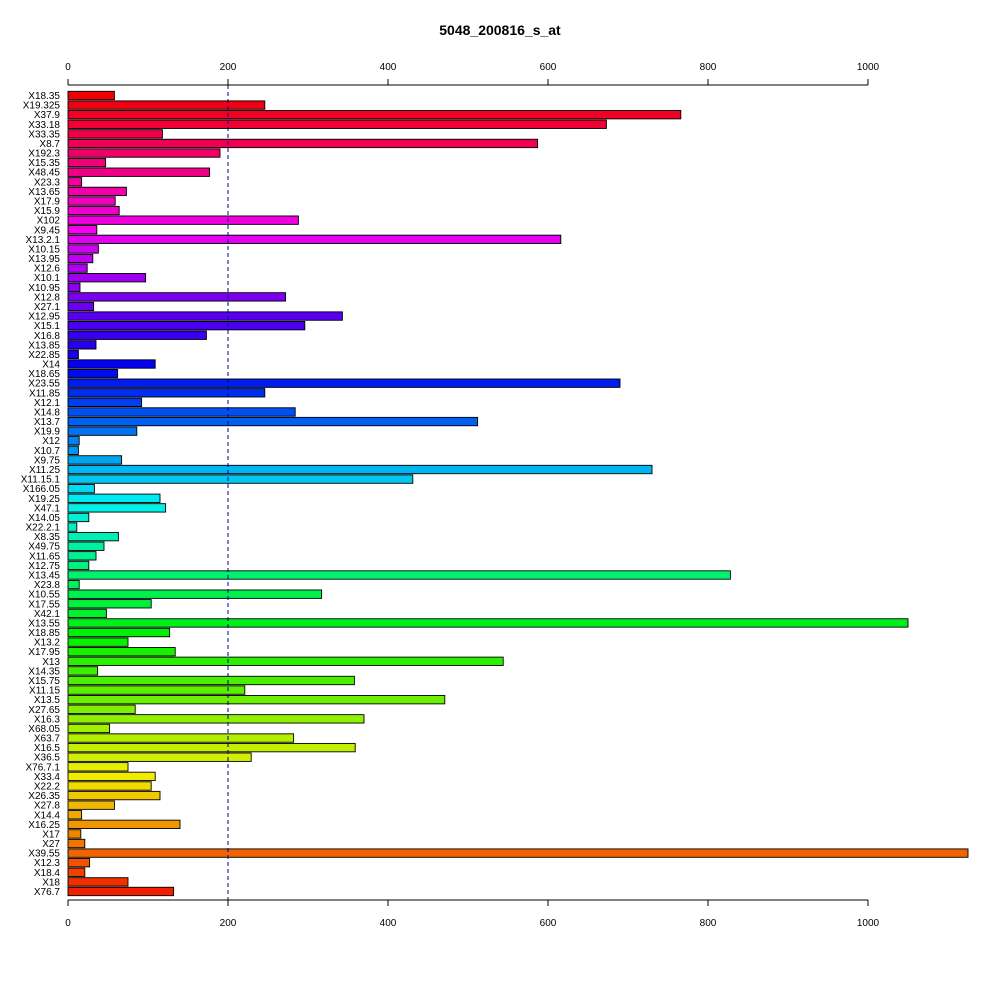 The image size is (1000, 1000). What do you see at coordinates (47, 201) in the screenshot?
I see `category-label: X17.9` at bounding box center [47, 201].